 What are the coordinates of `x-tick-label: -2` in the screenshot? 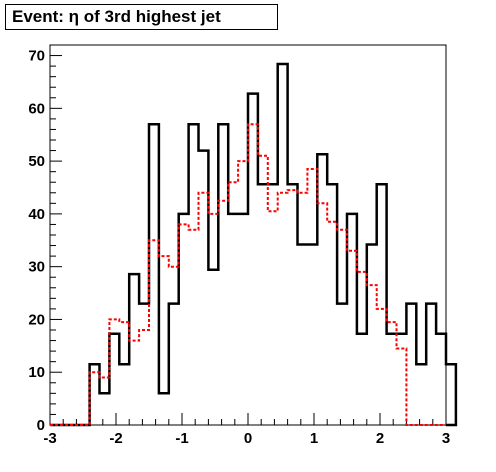 It's located at (115, 438).